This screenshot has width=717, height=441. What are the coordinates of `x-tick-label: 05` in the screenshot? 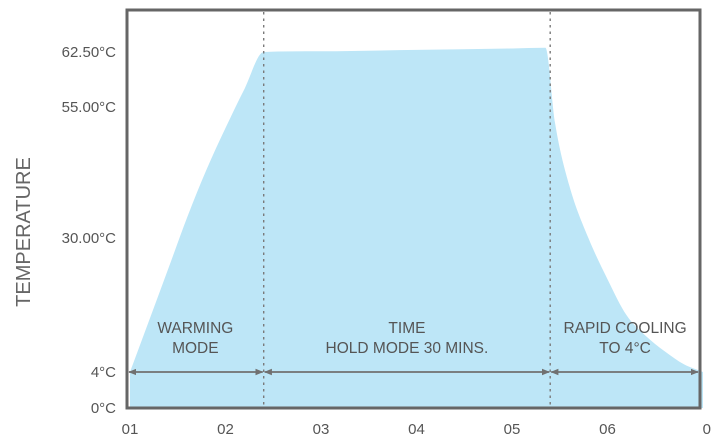 It's located at (512, 429).